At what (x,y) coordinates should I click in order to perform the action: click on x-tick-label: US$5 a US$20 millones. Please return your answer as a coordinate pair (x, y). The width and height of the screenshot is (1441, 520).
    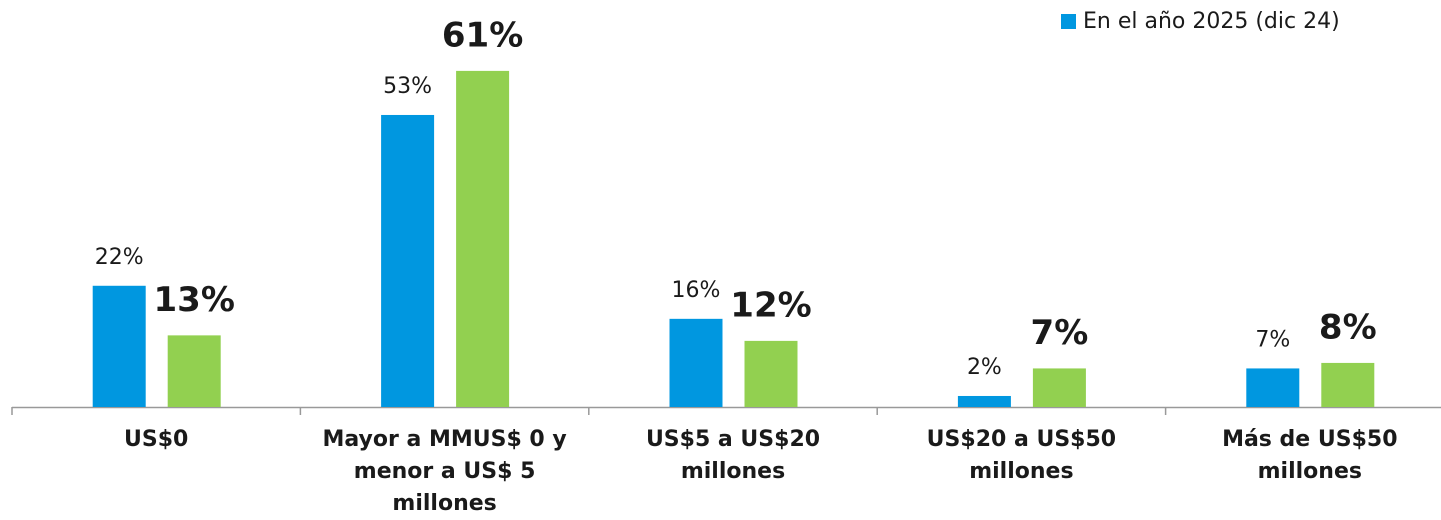
    Looking at the image, I should click on (733, 455).